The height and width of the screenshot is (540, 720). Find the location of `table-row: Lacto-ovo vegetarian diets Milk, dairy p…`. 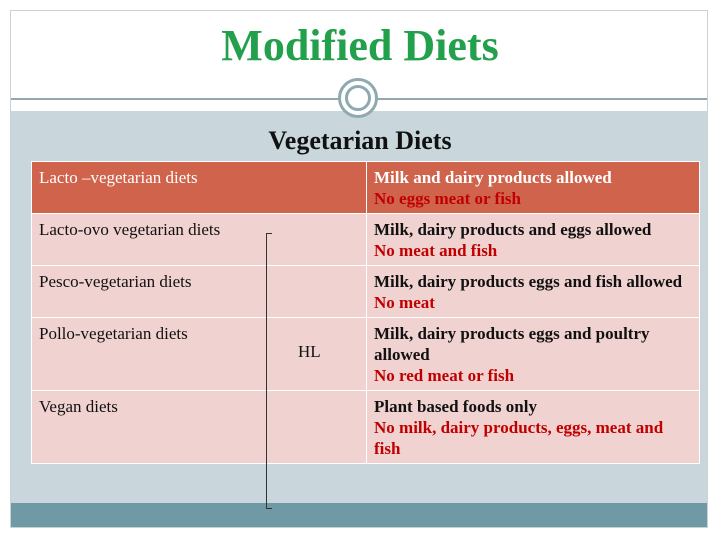

table-row: Lacto-ovo vegetarian diets Milk, dairy p… is located at coordinates (365, 239).